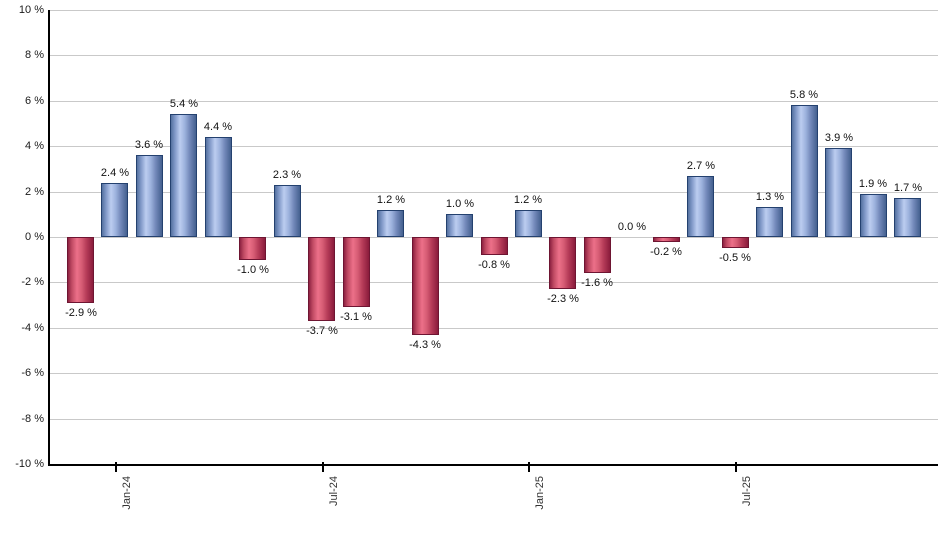 The height and width of the screenshot is (550, 940). I want to click on bar-value-label: 5.8 %, so click(804, 95).